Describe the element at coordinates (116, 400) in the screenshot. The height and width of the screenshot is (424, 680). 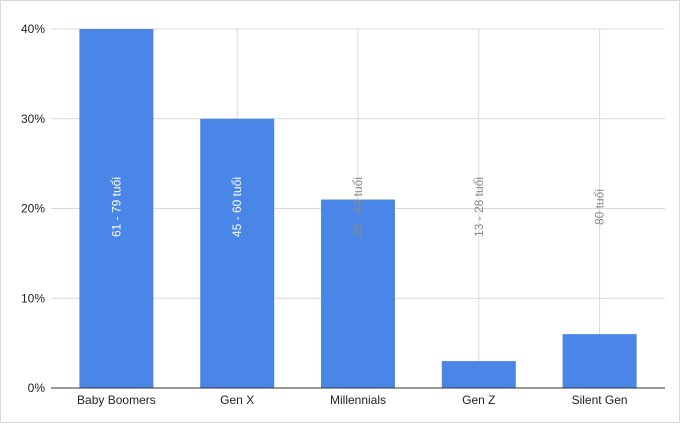
I see `x-category-label: Baby Boomers` at that location.